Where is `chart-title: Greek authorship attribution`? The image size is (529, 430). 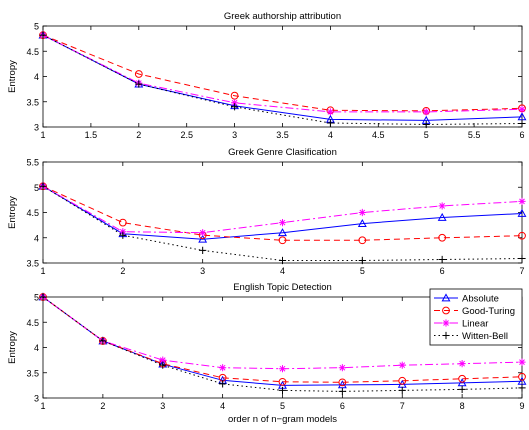 chart-title: Greek authorship attribution is located at coordinates (282, 16).